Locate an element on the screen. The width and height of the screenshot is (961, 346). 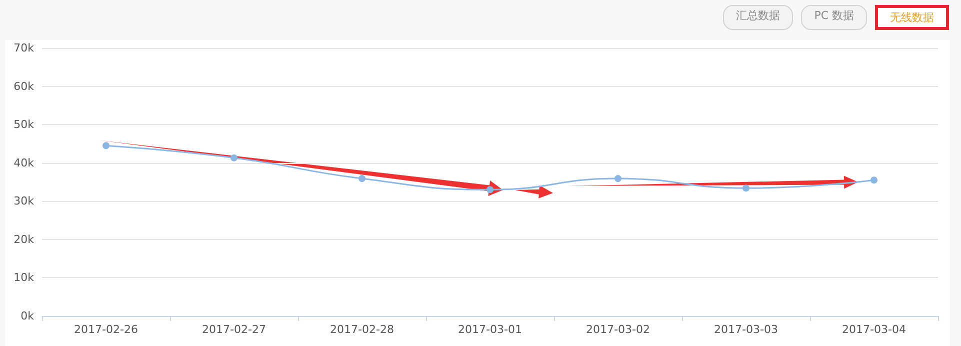
x-tick-label: 2017-02-28 is located at coordinates (362, 329).